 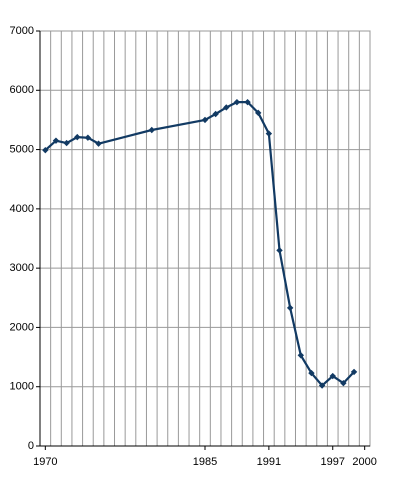 I want to click on y-tick-label: 6000, so click(x=22, y=90).